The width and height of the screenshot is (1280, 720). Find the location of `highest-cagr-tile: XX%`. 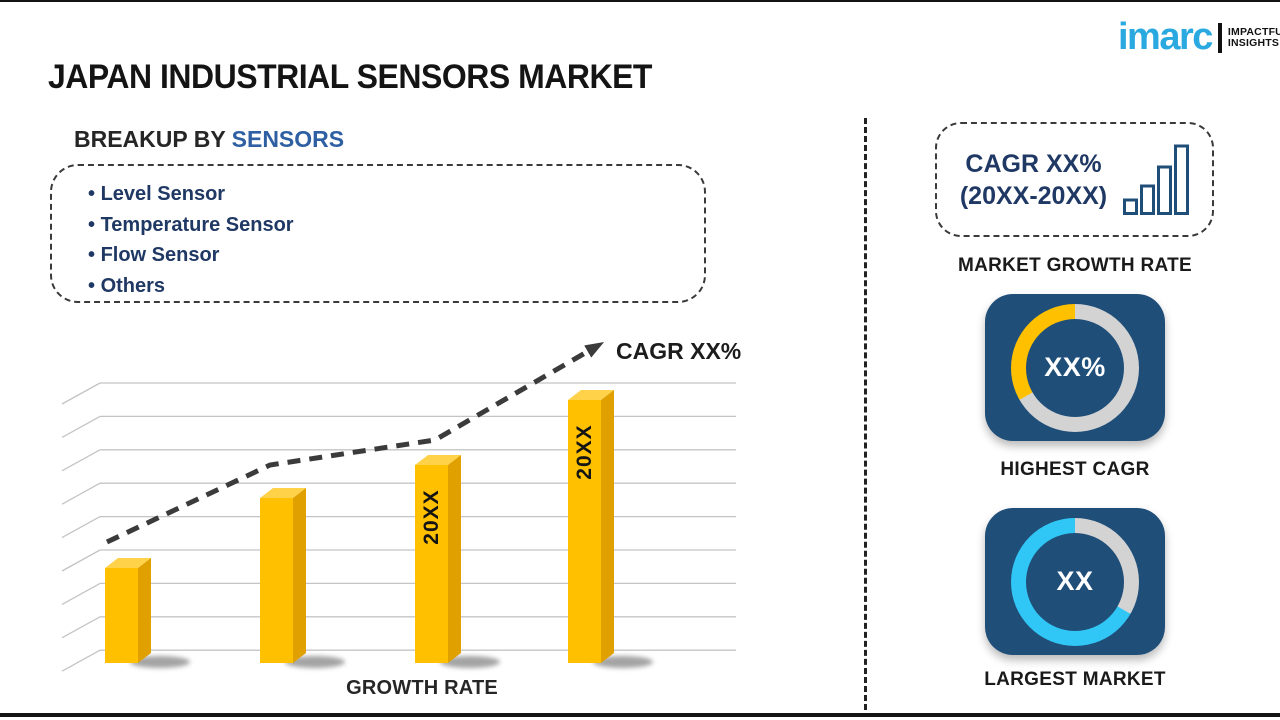

highest-cagr-tile: XX% is located at coordinates (1075, 367).